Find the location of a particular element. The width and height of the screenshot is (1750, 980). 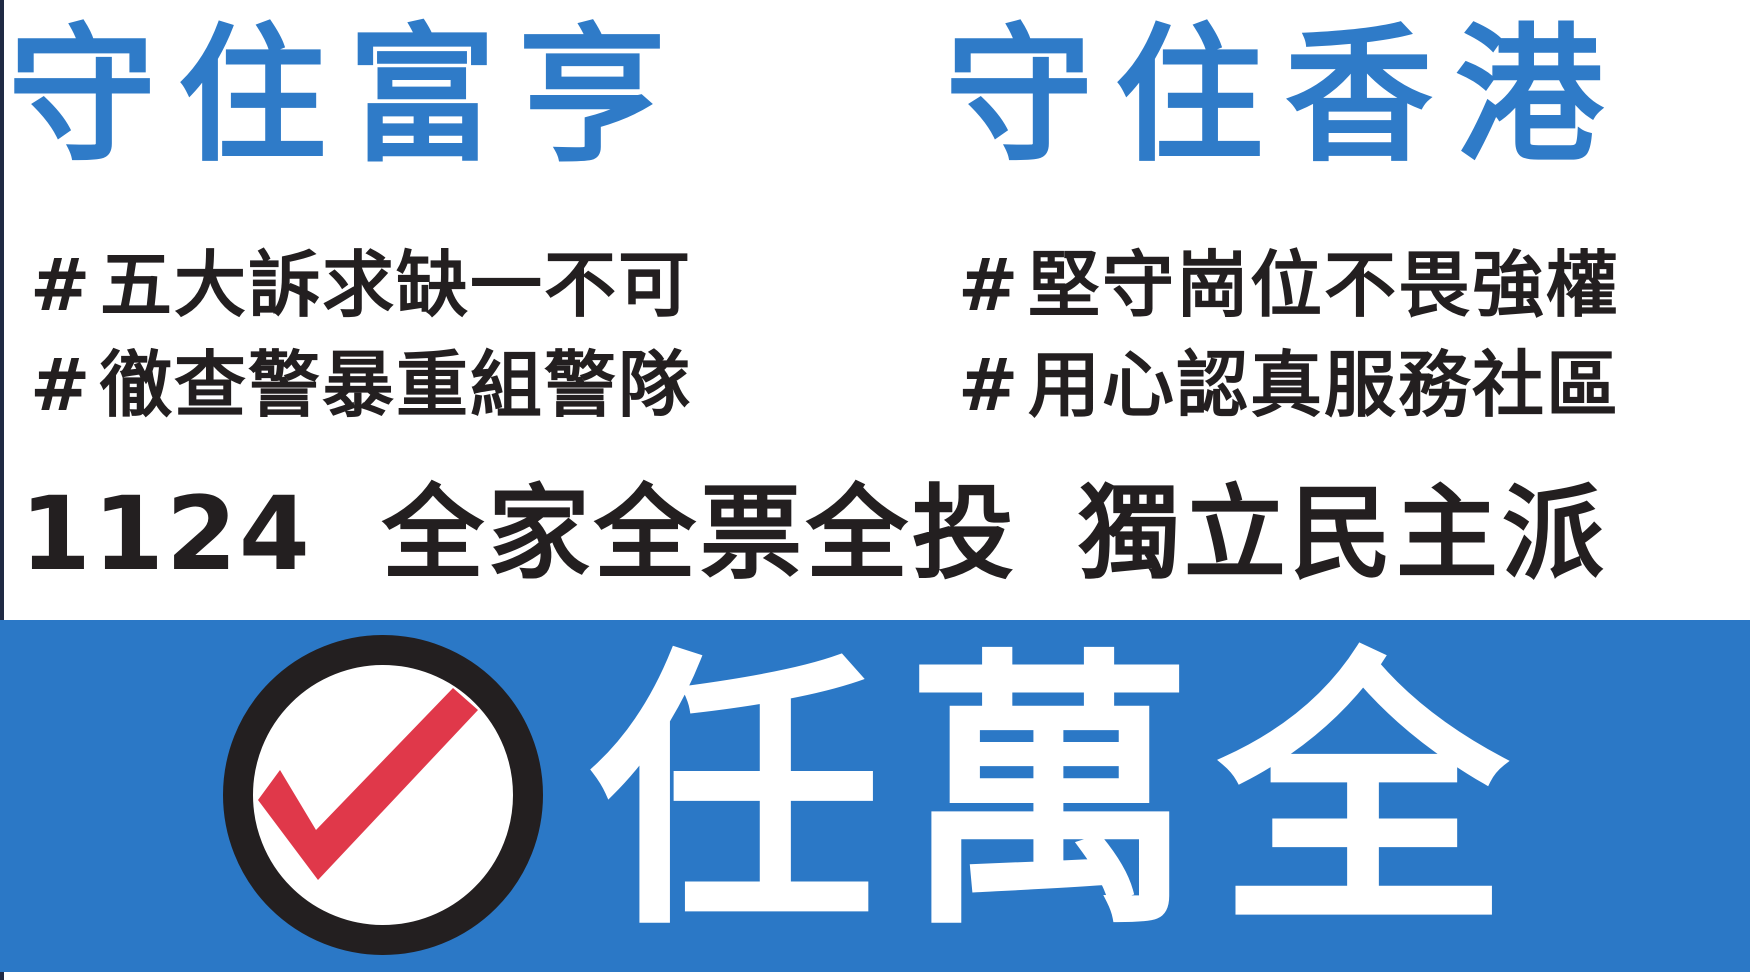

hashtag-text: 堅守崗位不畏強權 is located at coordinates (1324, 285).